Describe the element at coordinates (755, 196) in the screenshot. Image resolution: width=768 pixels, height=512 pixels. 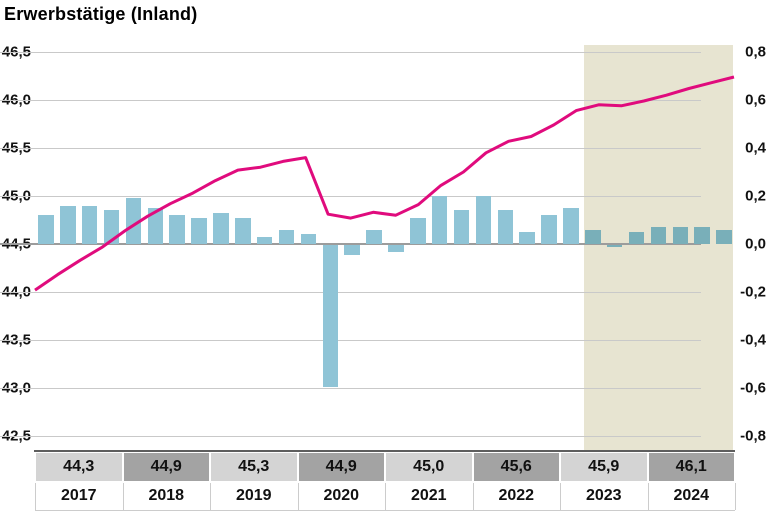
I see `right-axis-tick-label: 0,2` at that location.